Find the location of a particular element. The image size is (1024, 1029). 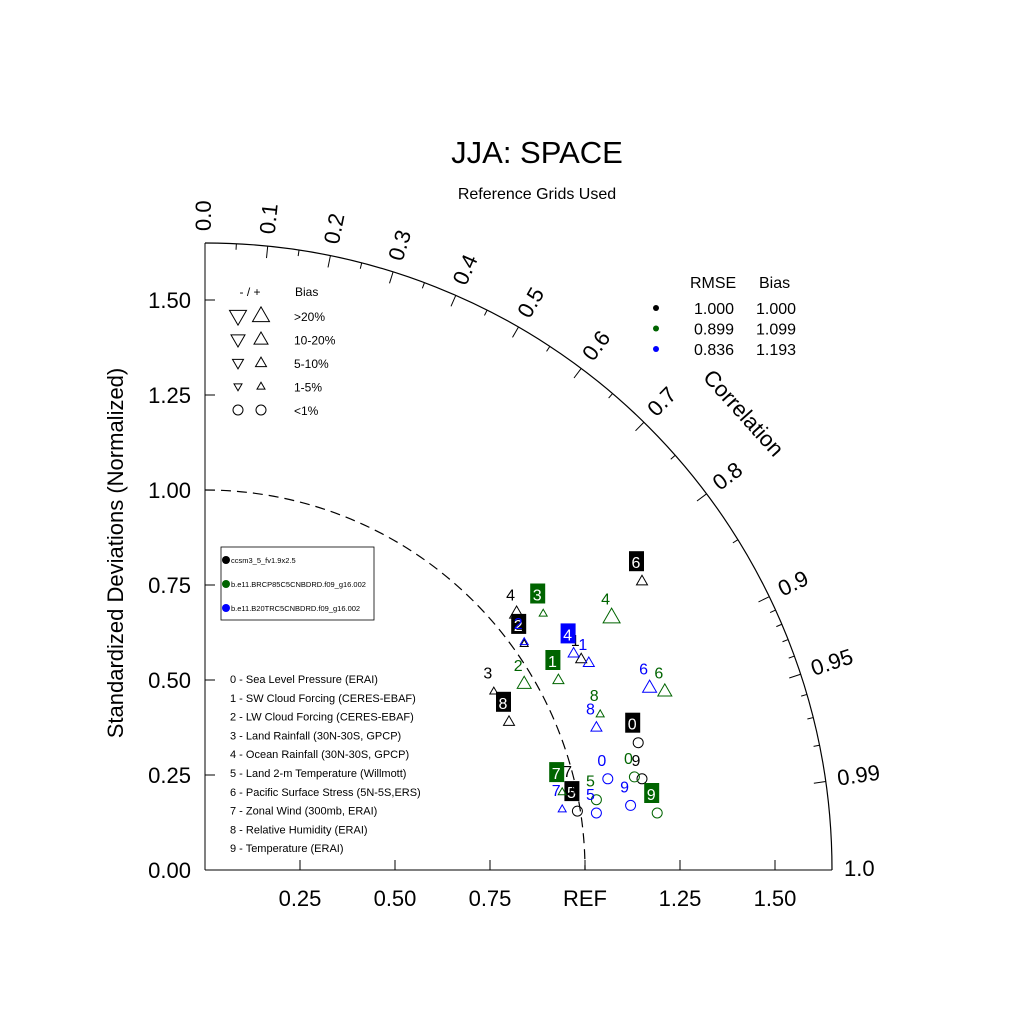

variable-legend-item: 1 - SW Cloud Forcing (CERES-EBAF) is located at coordinates (323, 699).